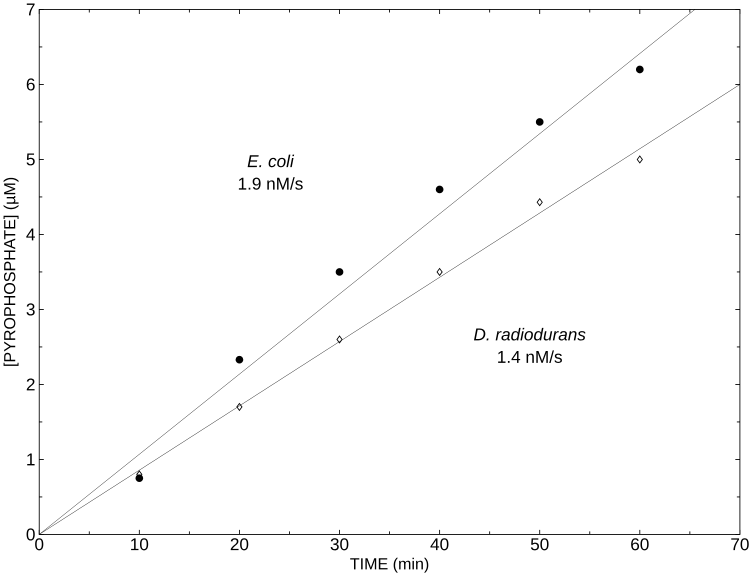  Describe the element at coordinates (139, 544) in the screenshot. I see `x-tick-label: 10` at that location.